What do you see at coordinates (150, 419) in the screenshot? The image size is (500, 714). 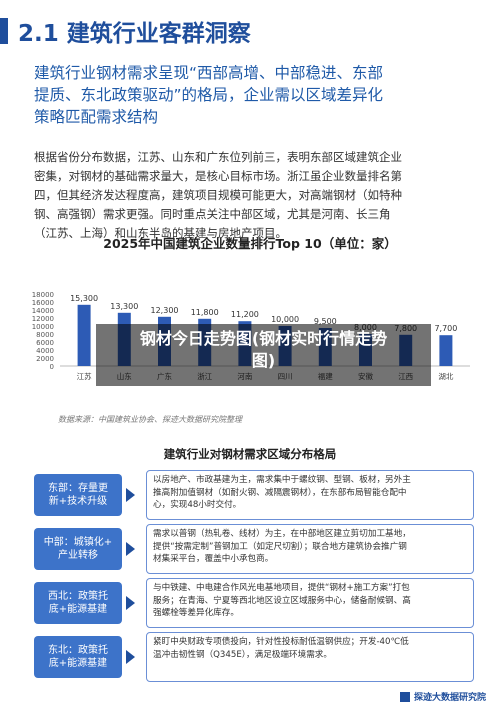 I see `source-note: 数据来源：中国建筑业协会、探迹大数据研究院整理` at bounding box center [150, 419].